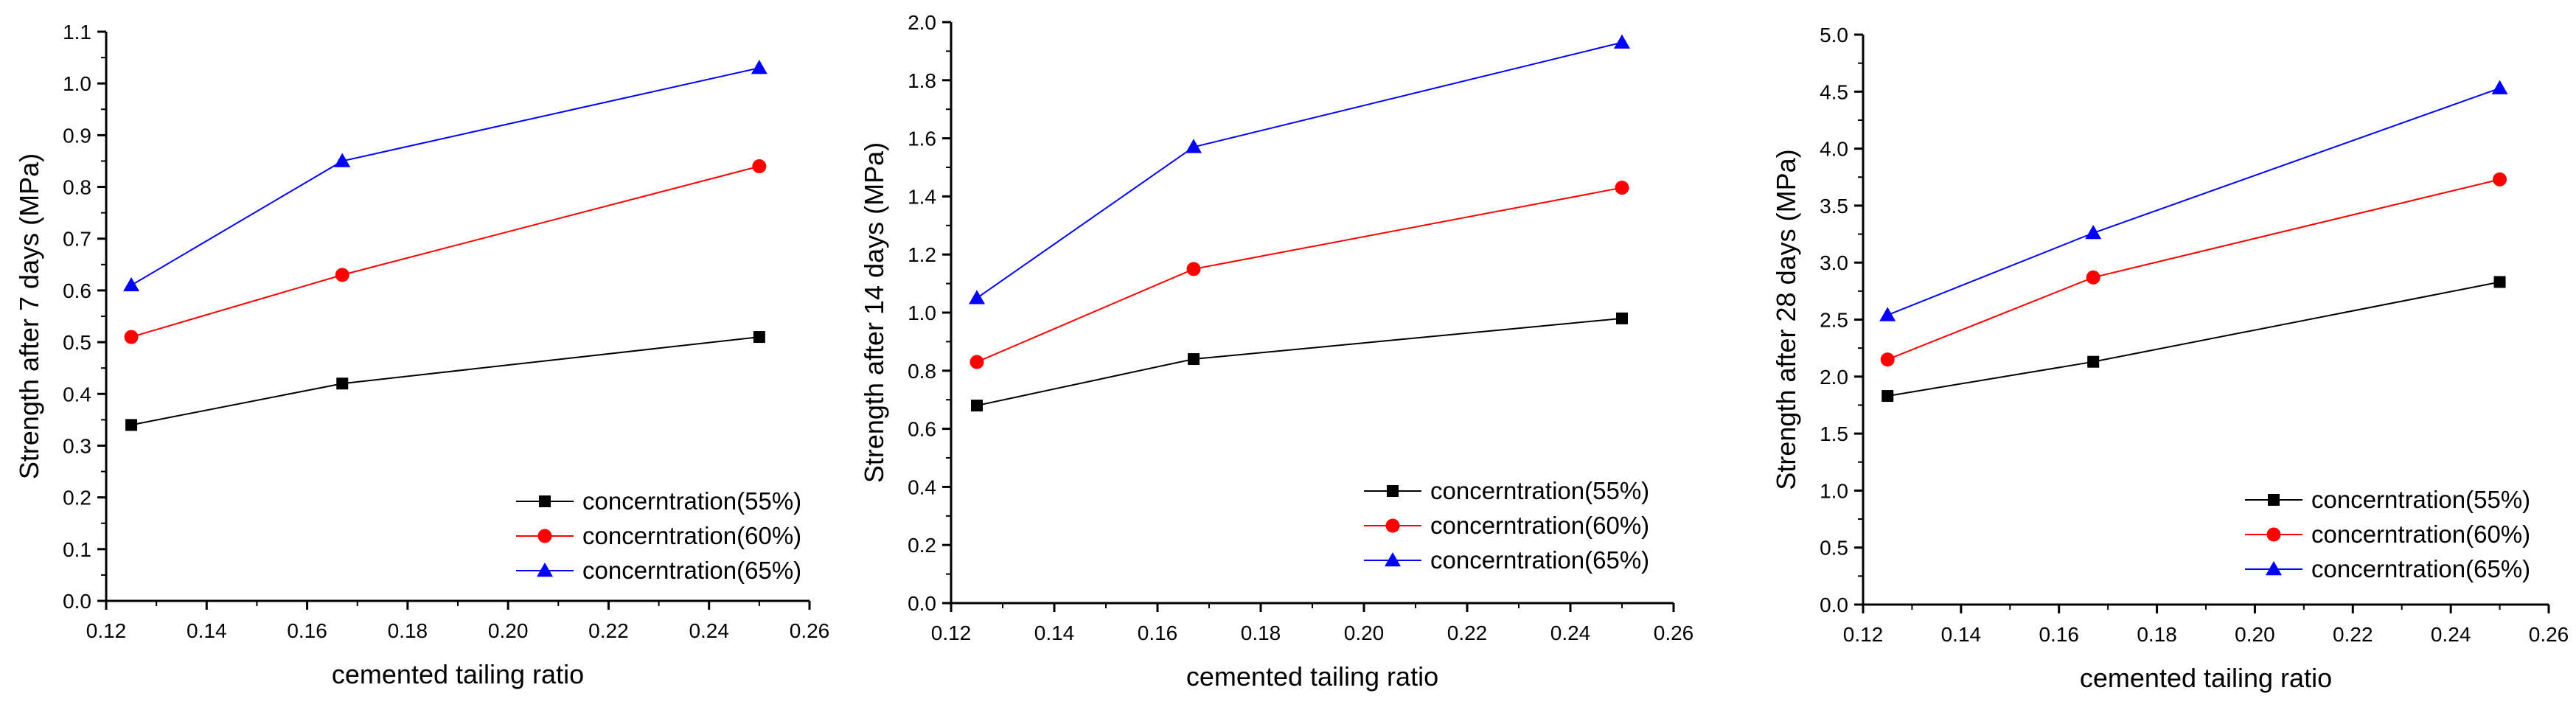  I want to click on y-tick-label: 3.5, so click(1834, 206).